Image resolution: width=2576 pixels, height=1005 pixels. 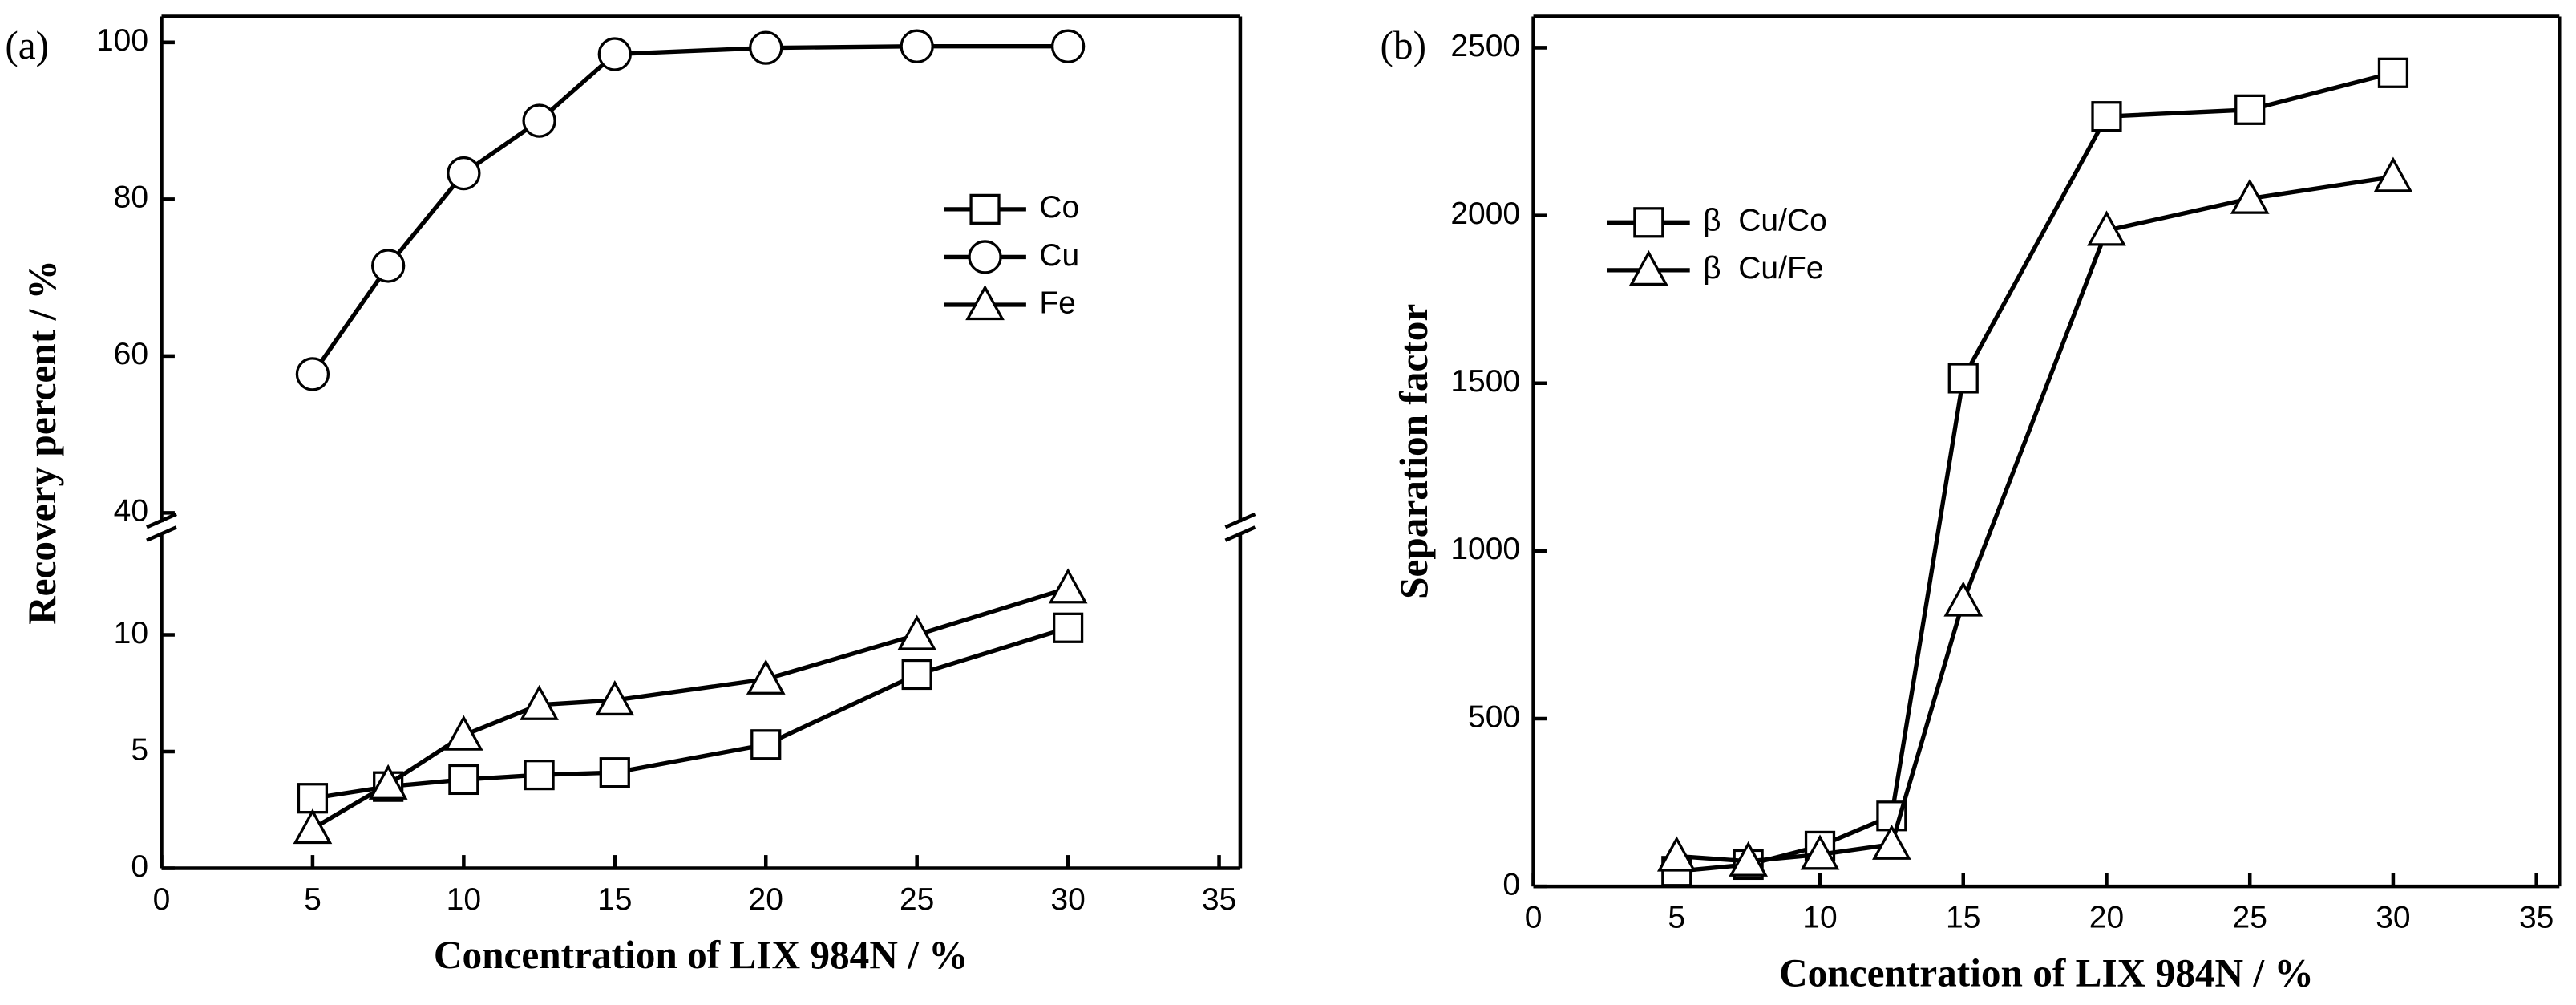 What do you see at coordinates (131, 633) in the screenshot?
I see `y-tick-label: 10` at bounding box center [131, 633].